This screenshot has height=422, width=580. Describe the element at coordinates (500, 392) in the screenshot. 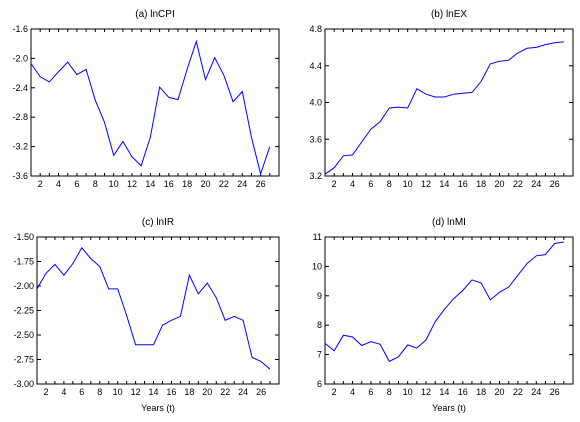

I see `x-tick-label-3-9: 20` at that location.